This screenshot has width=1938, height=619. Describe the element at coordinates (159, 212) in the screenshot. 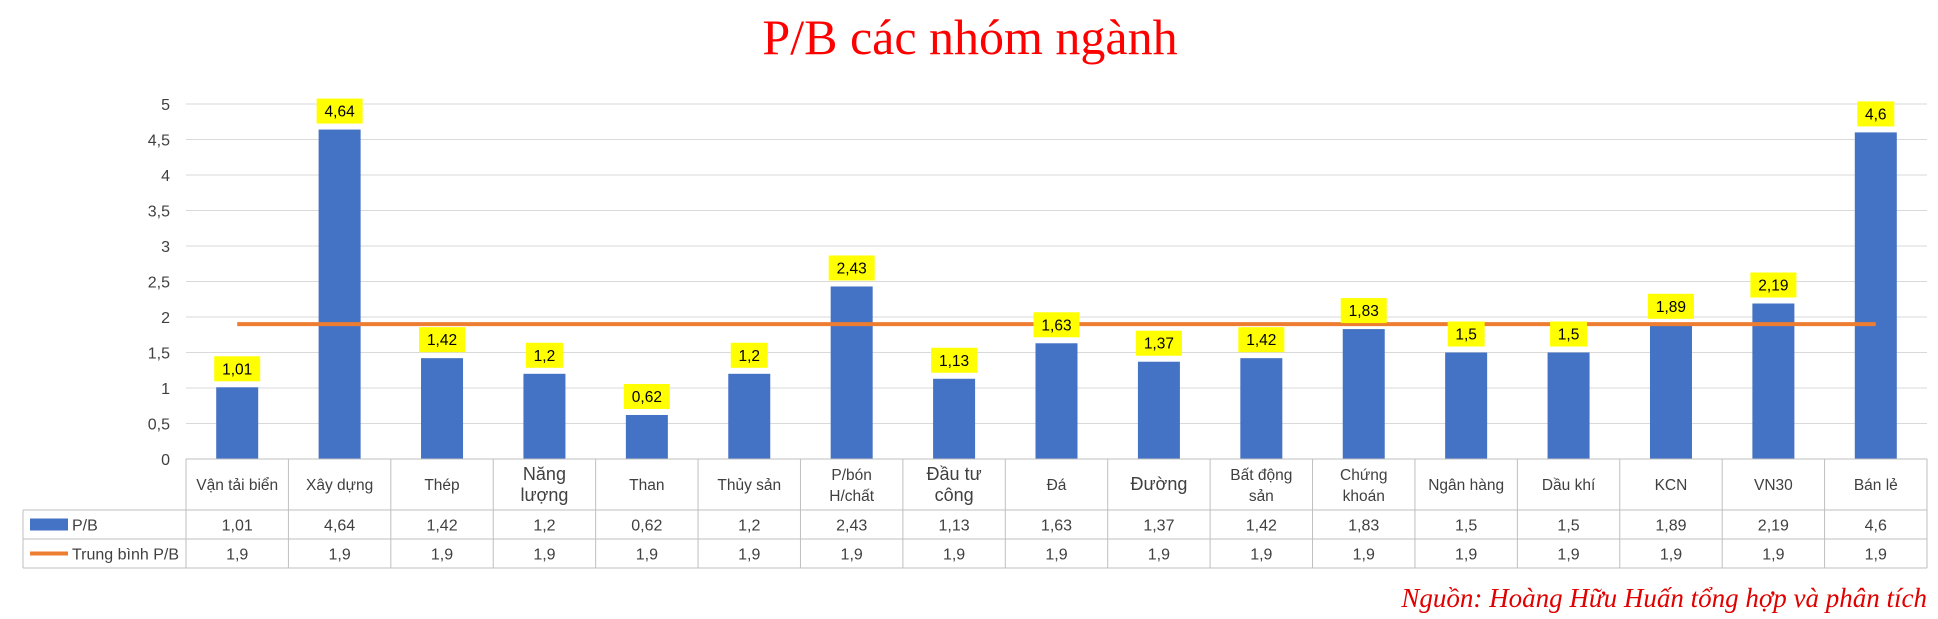

I see `y-tick-label: 3,5` at that location.